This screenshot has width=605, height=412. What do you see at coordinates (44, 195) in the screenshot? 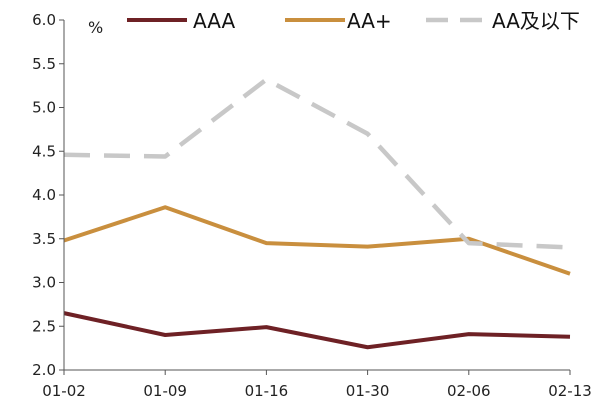
I see `y-tick-label: 4.0` at bounding box center [44, 195].